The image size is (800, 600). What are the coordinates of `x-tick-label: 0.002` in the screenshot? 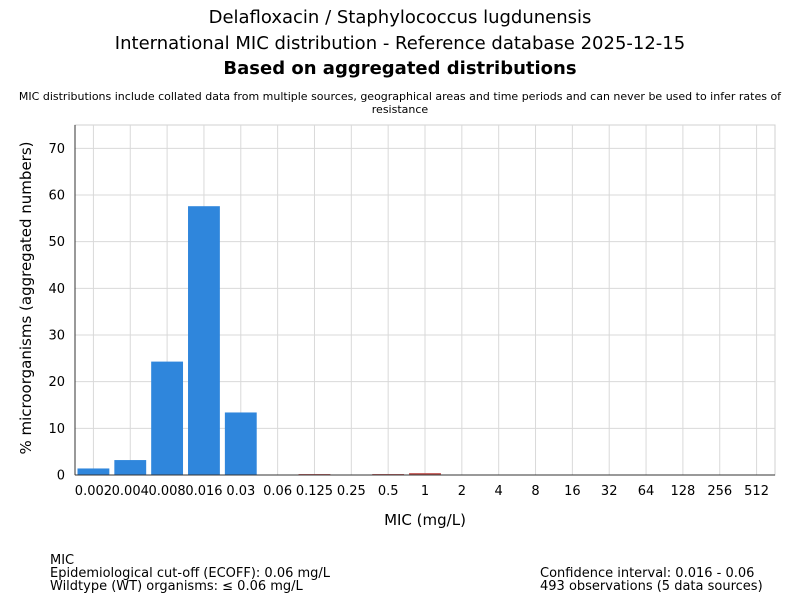 It's located at (93, 491).